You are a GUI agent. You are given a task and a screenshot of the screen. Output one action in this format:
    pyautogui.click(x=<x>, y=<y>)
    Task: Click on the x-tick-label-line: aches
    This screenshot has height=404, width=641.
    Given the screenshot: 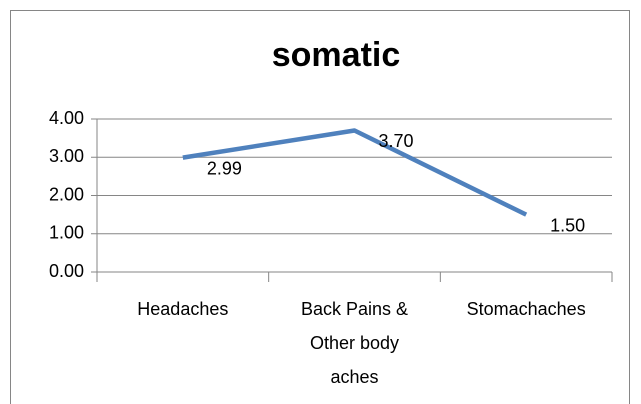 What is the action you would take?
    pyautogui.click(x=354, y=377)
    